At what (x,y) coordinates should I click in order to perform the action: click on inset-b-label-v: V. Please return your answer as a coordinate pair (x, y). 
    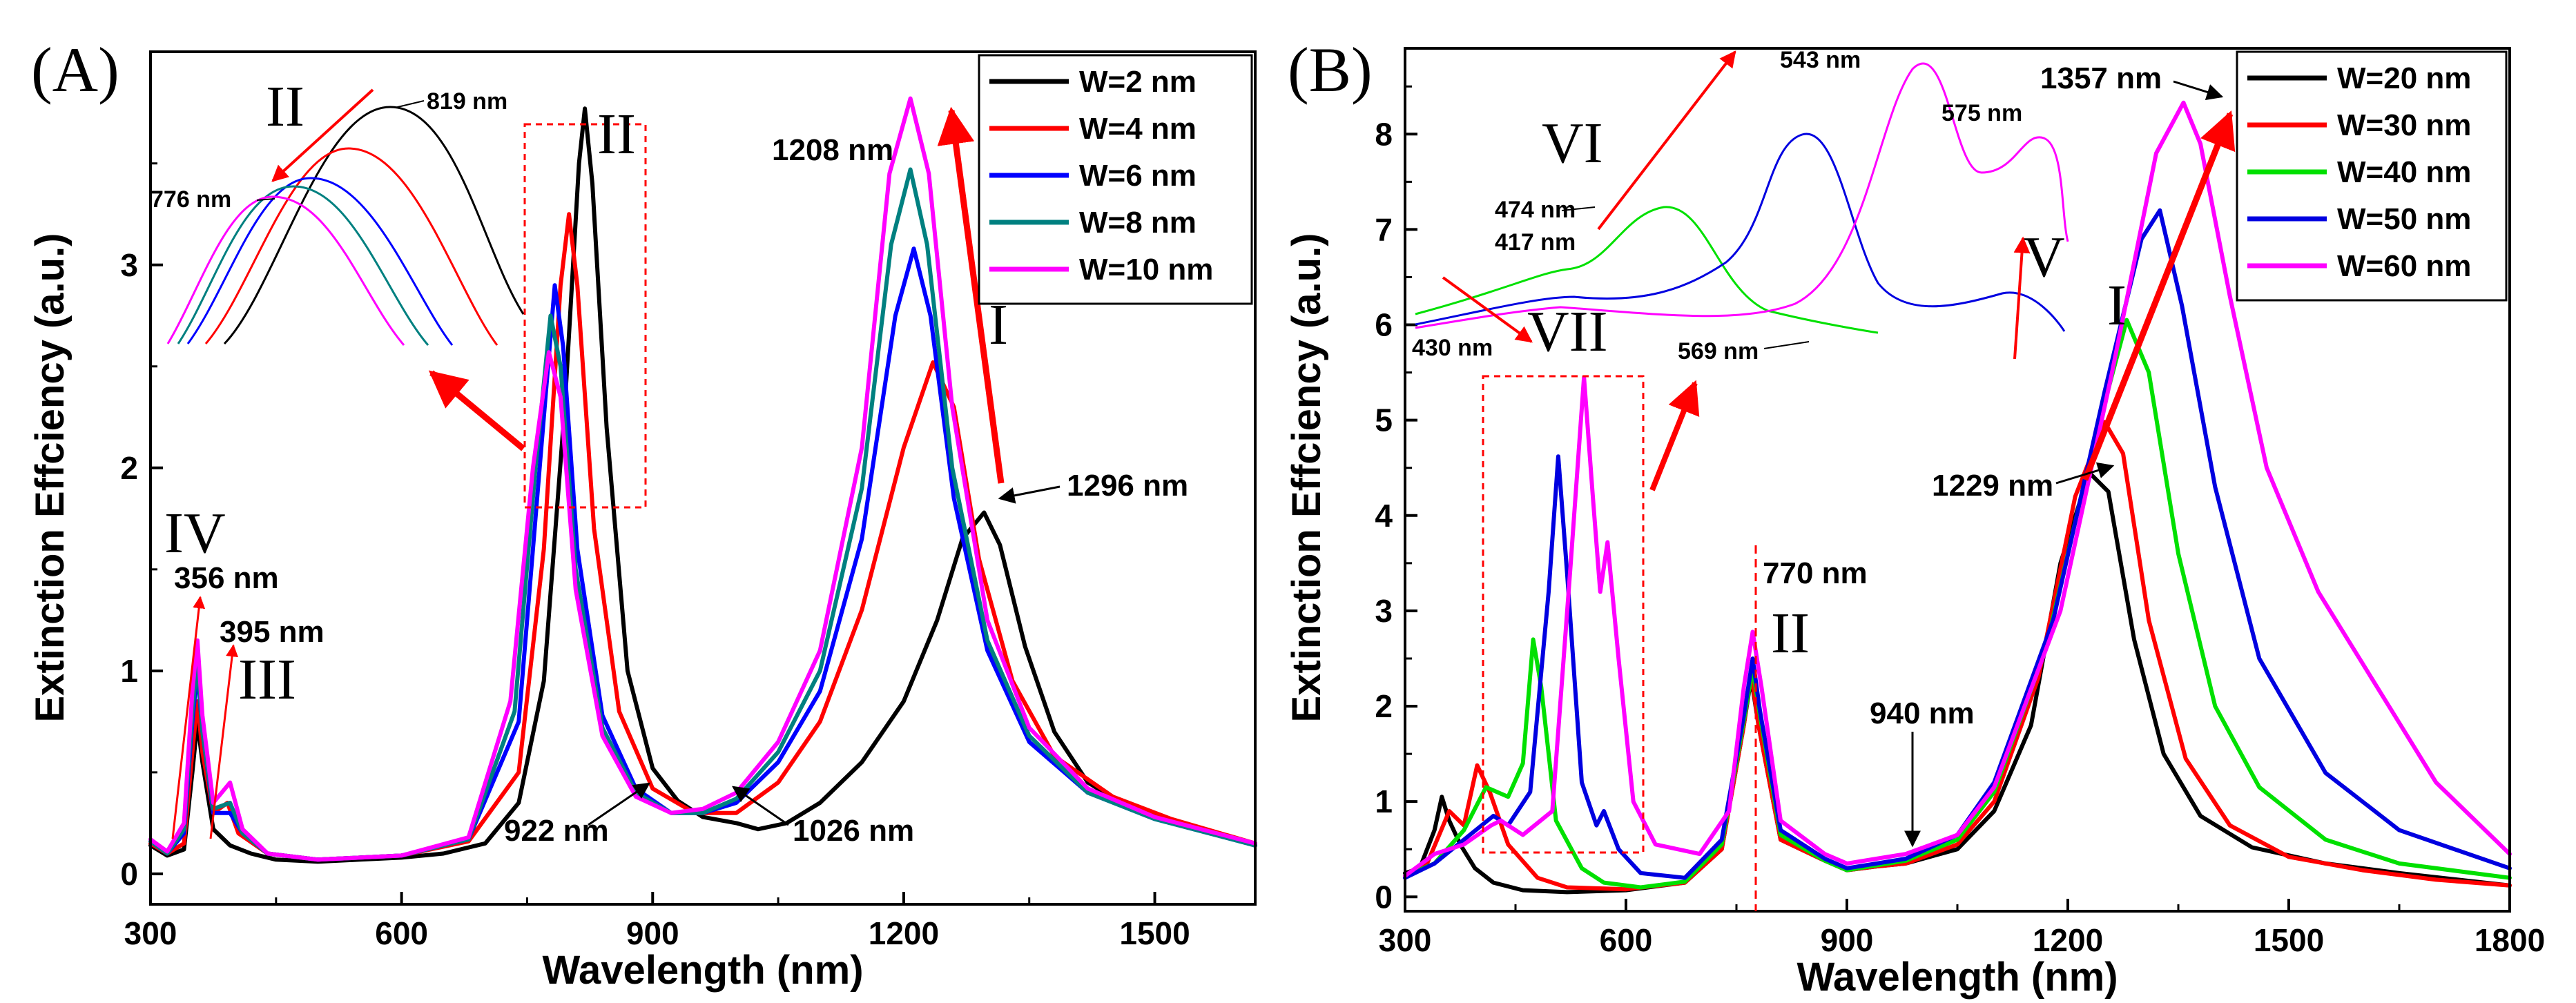
    Looking at the image, I should click on (2044, 257).